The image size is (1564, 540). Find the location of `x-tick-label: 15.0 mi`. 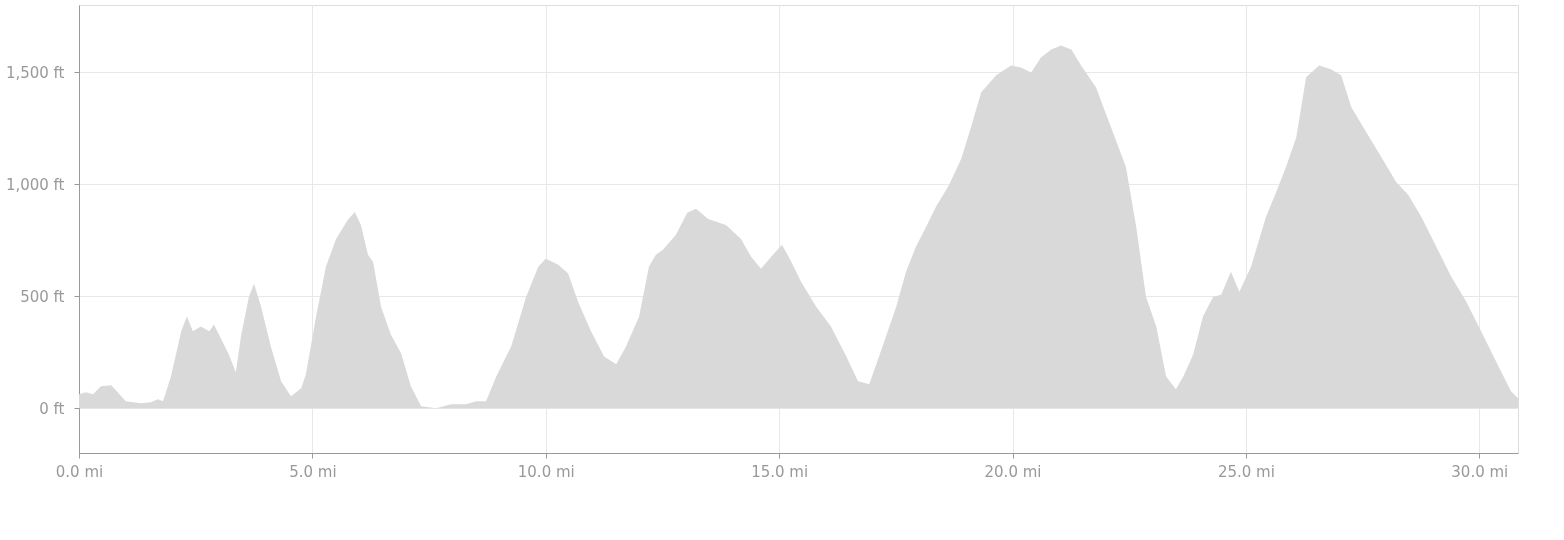

x-tick-label: 15.0 mi is located at coordinates (780, 471).